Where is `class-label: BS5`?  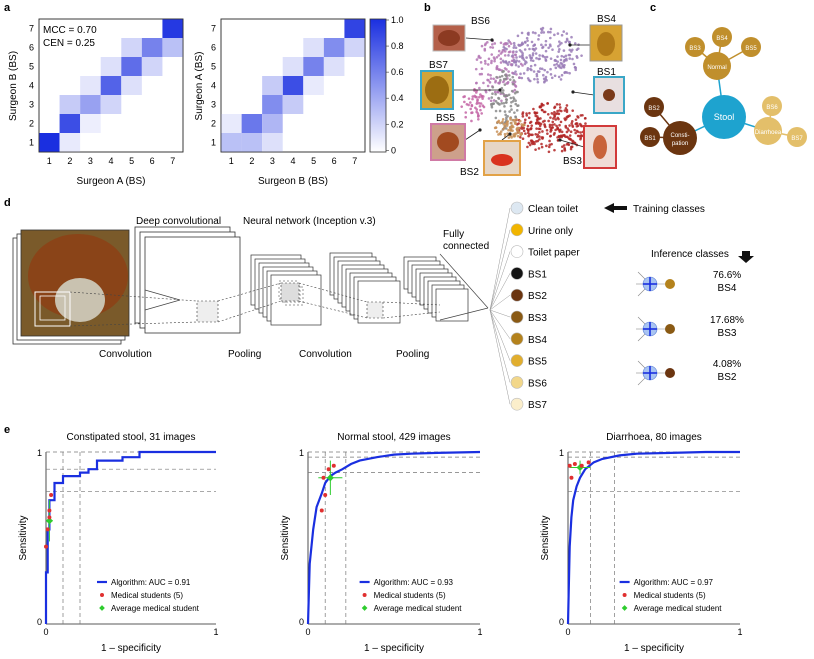
class-label: BS5 is located at coordinates (537, 362).